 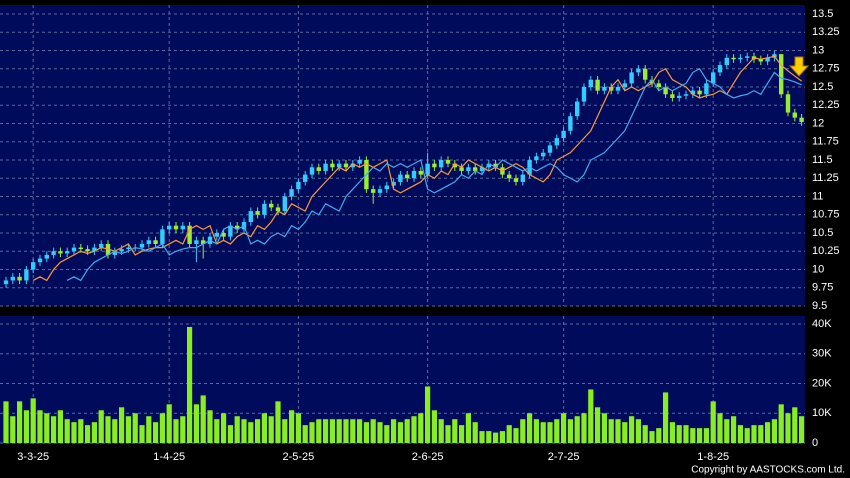 What do you see at coordinates (564, 457) in the screenshot?
I see `x-tick-label: 2-7-25` at bounding box center [564, 457].